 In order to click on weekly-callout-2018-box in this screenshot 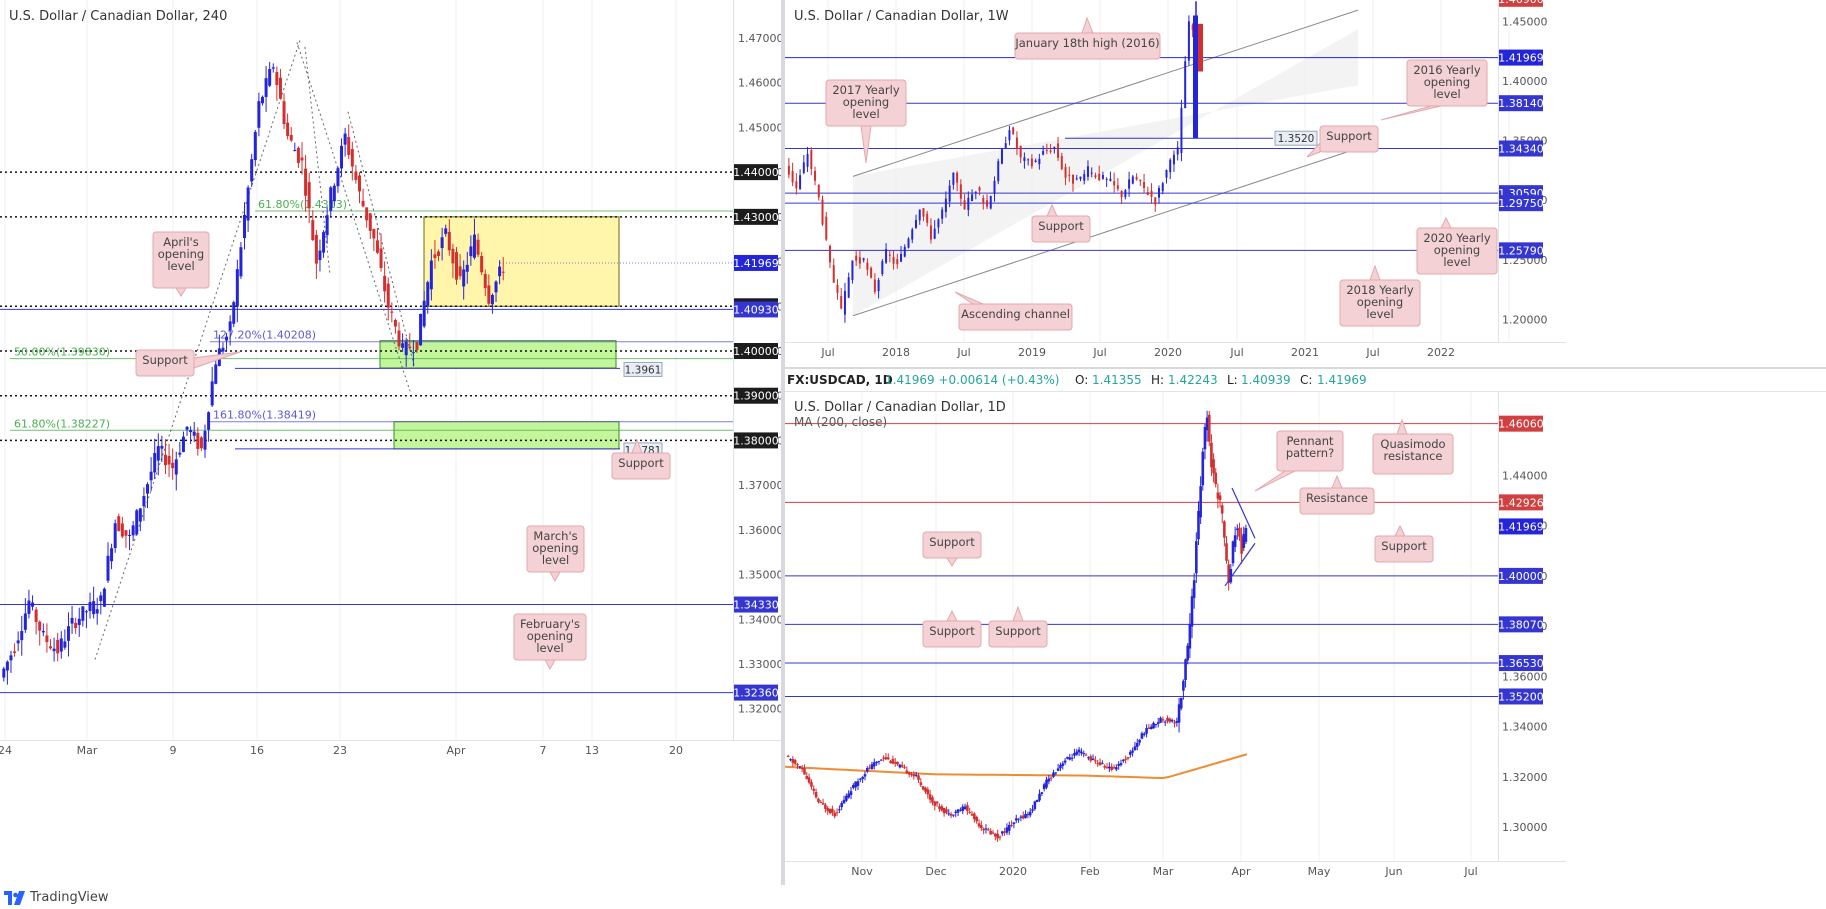, I will do `click(1380, 303)`.